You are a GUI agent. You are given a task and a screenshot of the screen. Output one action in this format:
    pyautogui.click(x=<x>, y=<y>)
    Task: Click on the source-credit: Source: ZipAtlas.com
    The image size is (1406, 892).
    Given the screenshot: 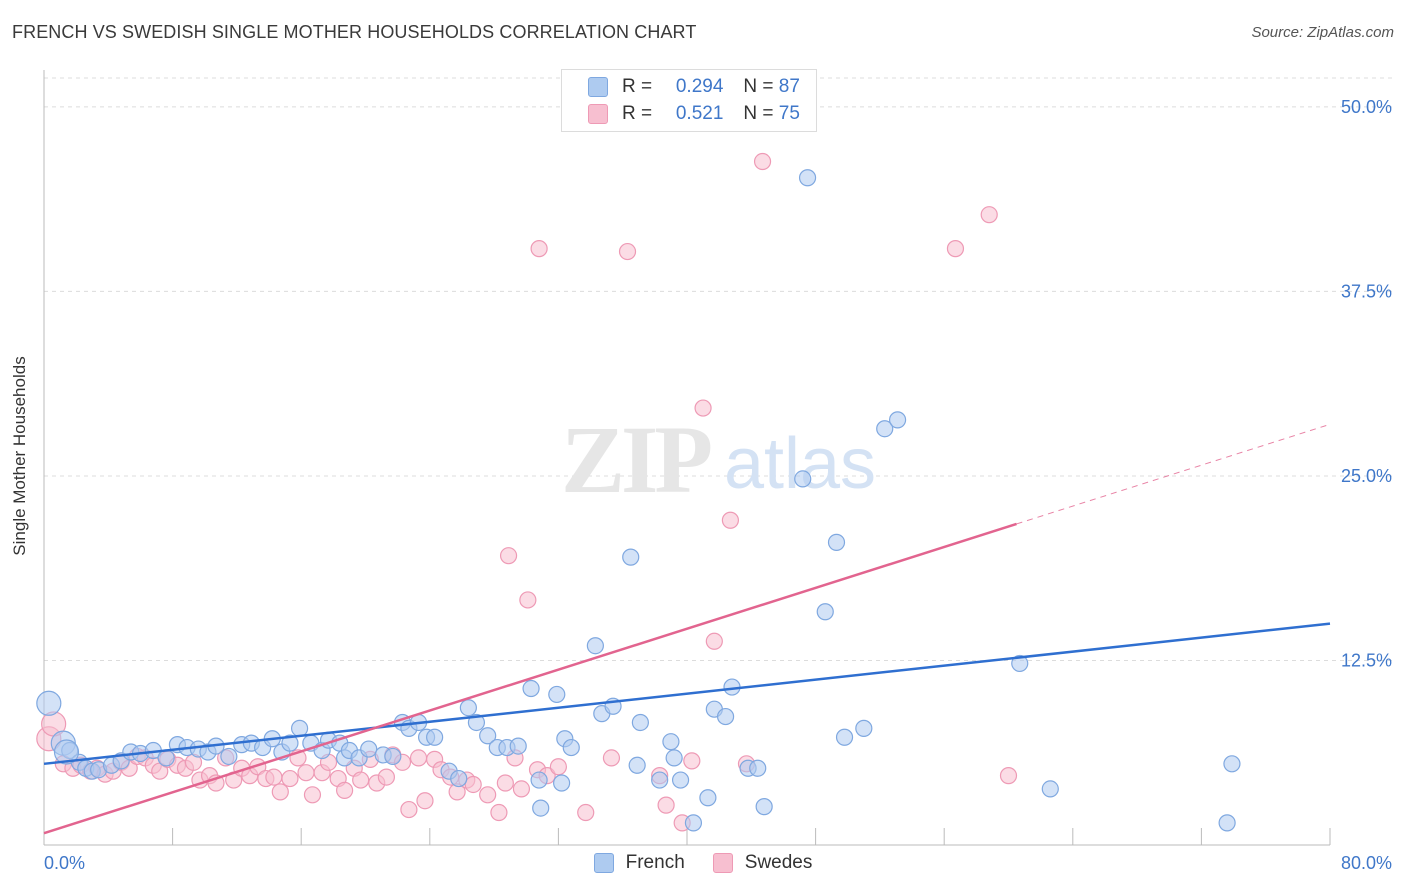 What is the action you would take?
    pyautogui.click(x=1322, y=32)
    